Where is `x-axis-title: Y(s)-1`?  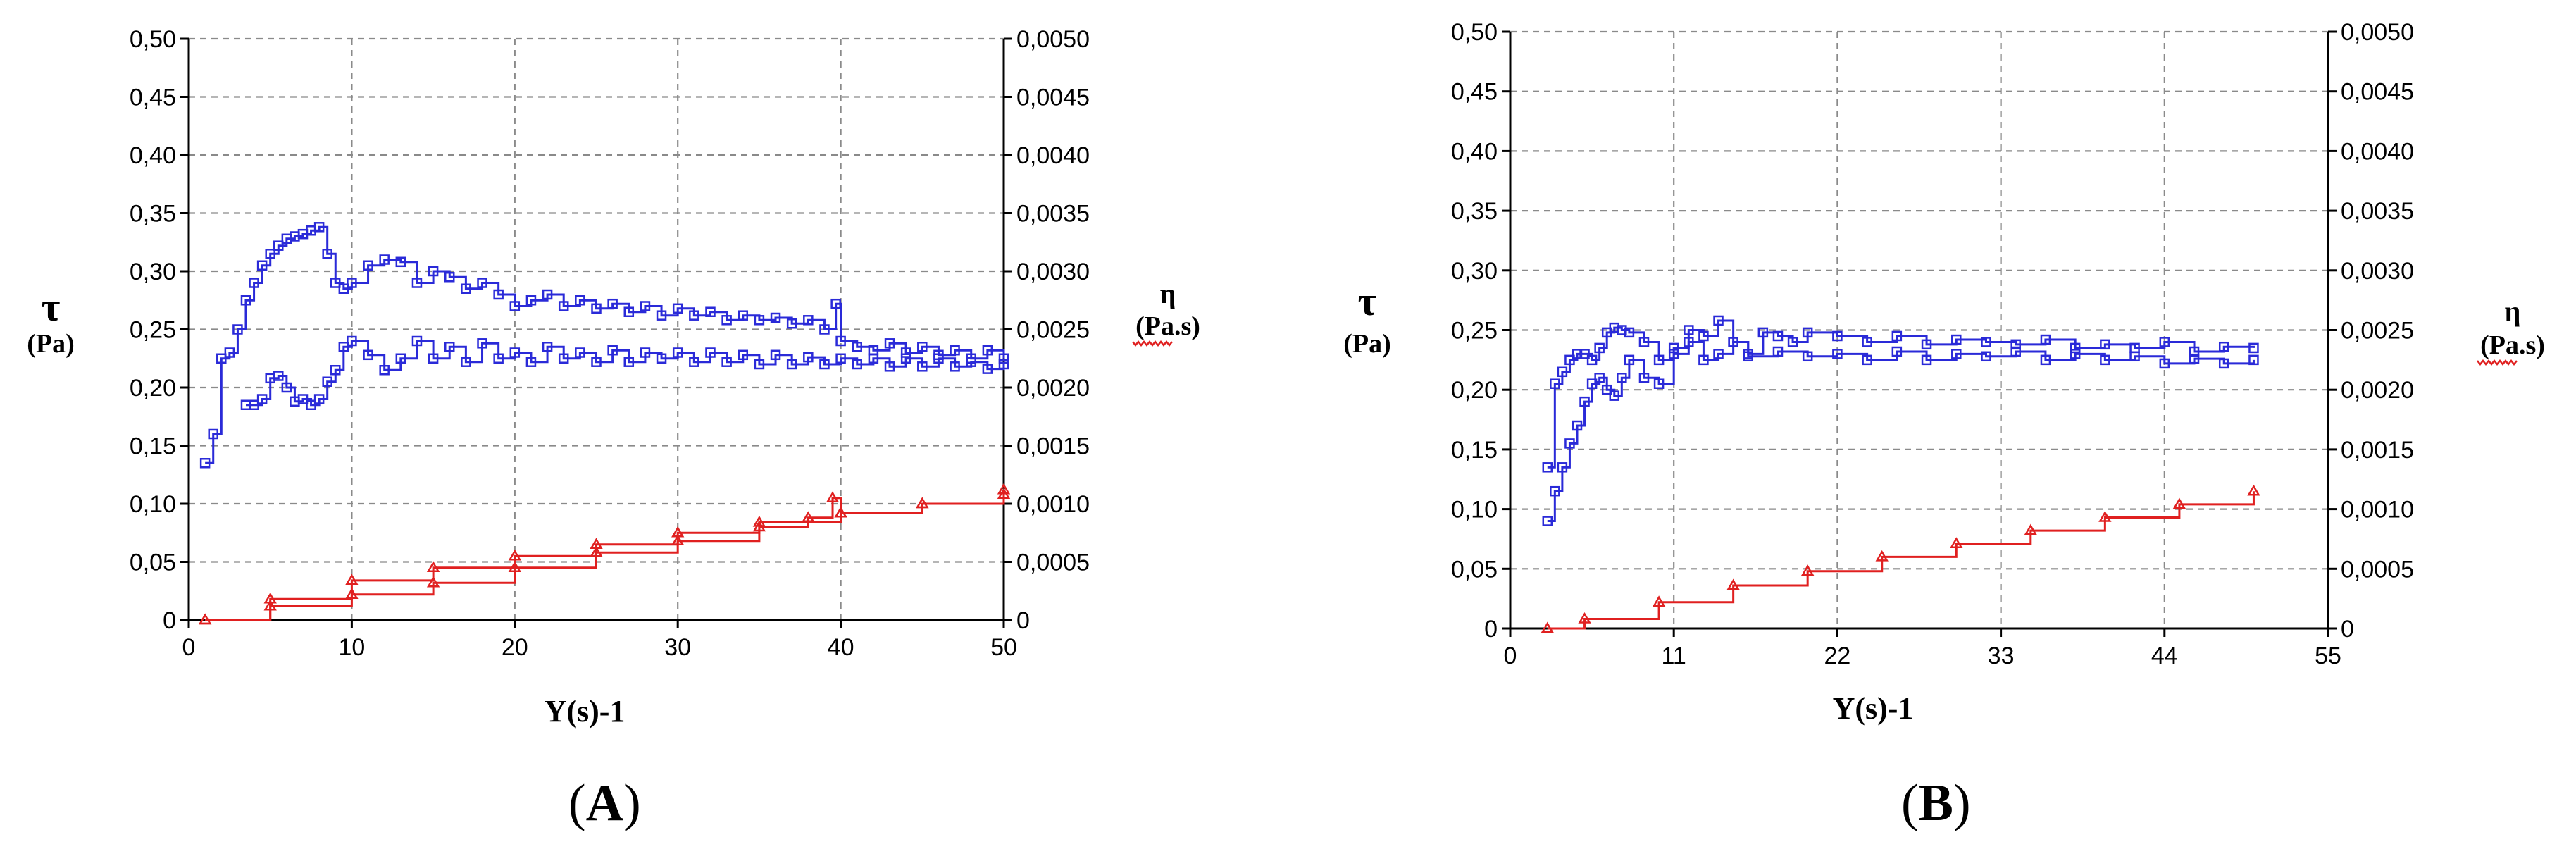 x-axis-title: Y(s)-1 is located at coordinates (585, 712).